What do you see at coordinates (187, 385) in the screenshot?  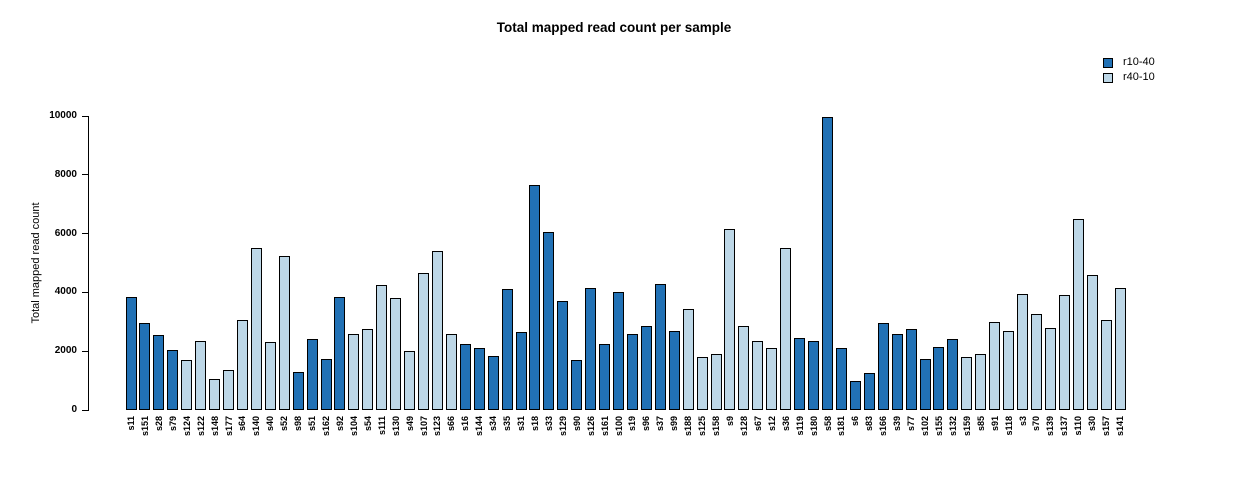 I see `bar-s124` at bounding box center [187, 385].